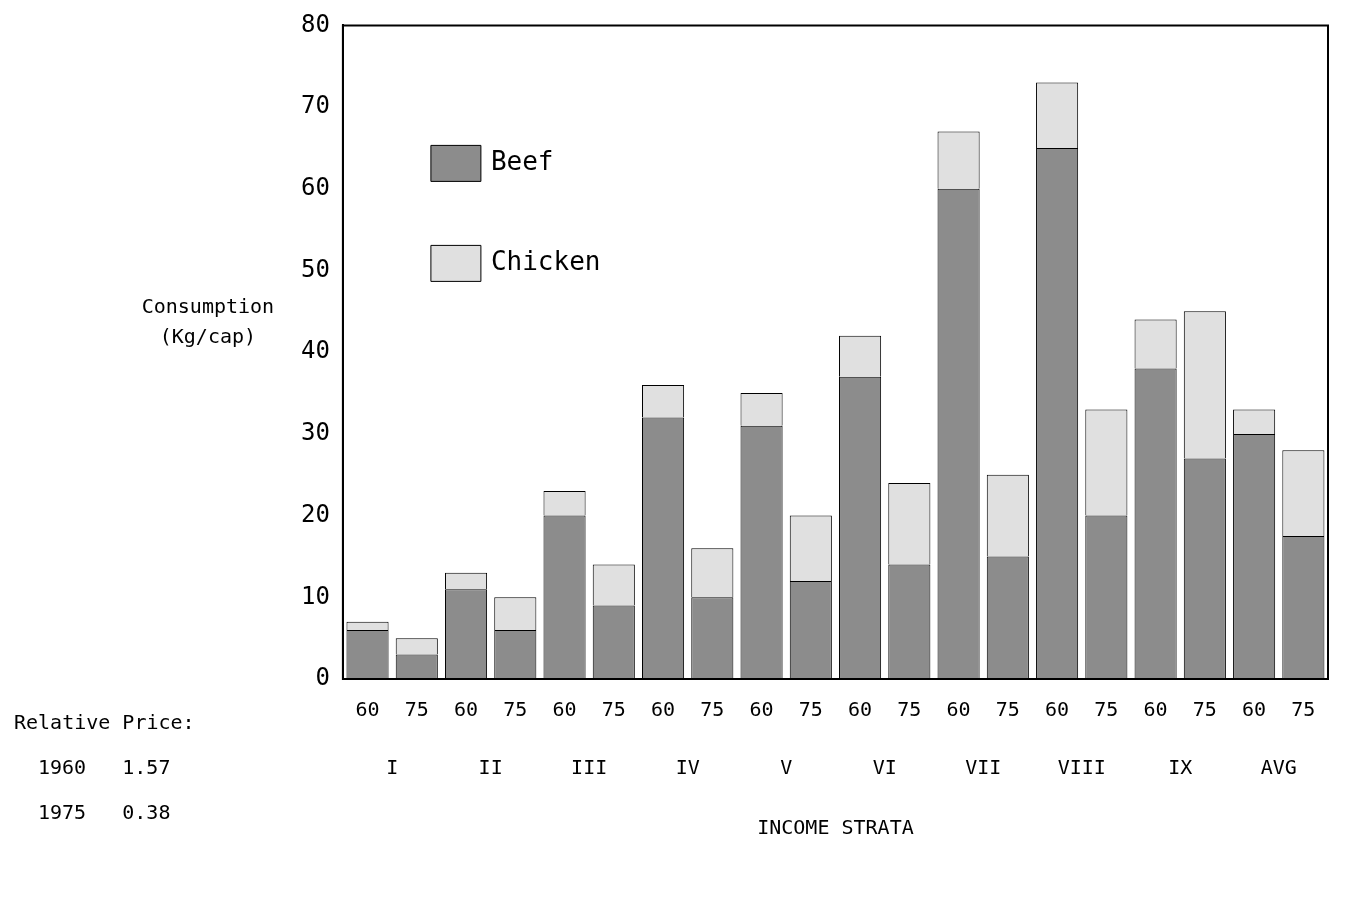 This screenshot has height=915, width=1347. Describe the element at coordinates (315, 513) in the screenshot. I see `y-tick-label: 20` at that location.